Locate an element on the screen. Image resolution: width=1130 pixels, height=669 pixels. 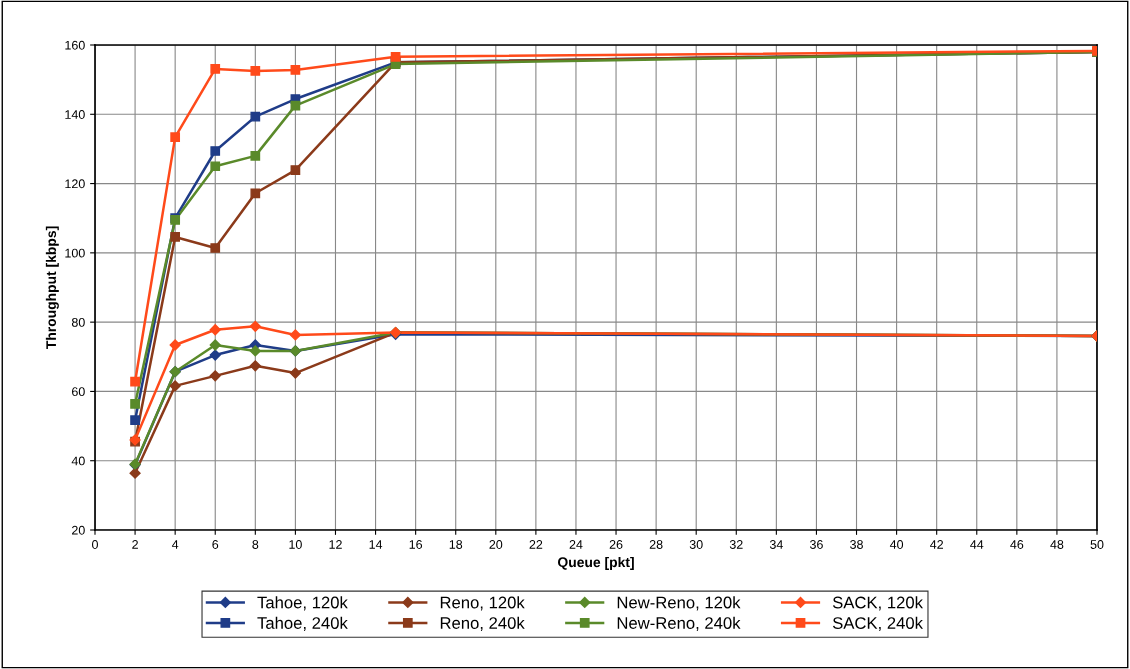
x-tick-label: 40 is located at coordinates (896, 544).